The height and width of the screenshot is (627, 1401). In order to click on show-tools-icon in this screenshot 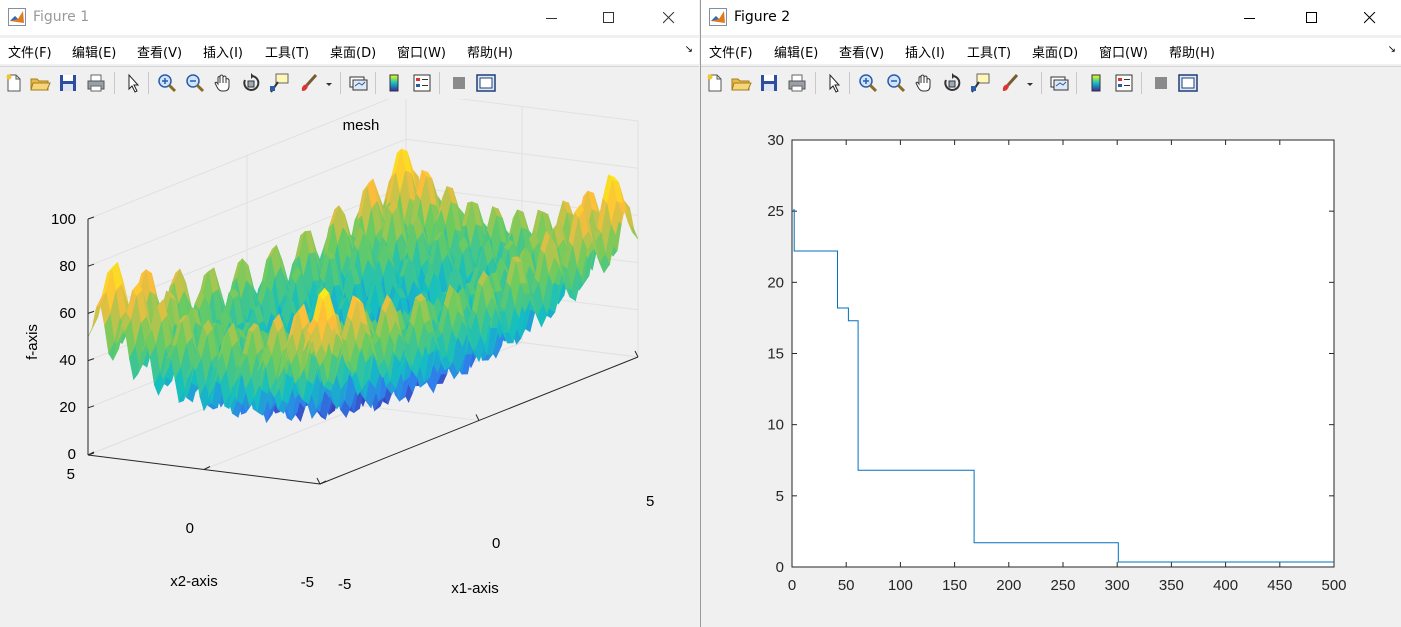, I will do `click(486, 83)`.